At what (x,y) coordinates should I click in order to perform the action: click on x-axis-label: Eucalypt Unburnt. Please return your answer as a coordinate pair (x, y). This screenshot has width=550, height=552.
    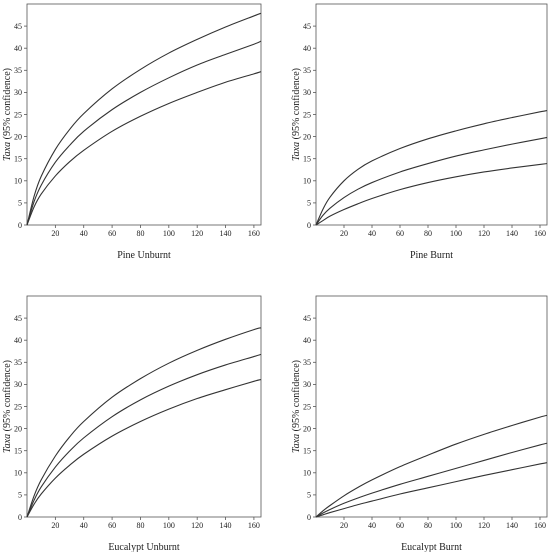
    Looking at the image, I should click on (144, 547).